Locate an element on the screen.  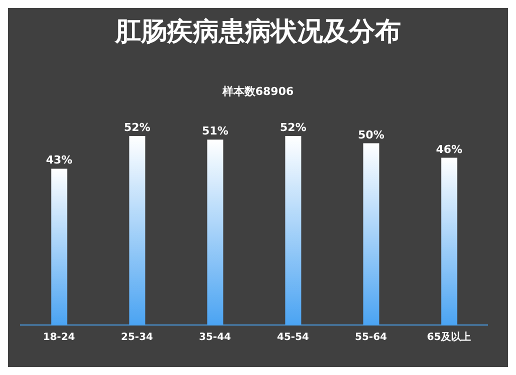
chart-subtitle: 样本数68906 is located at coordinates (258, 92).